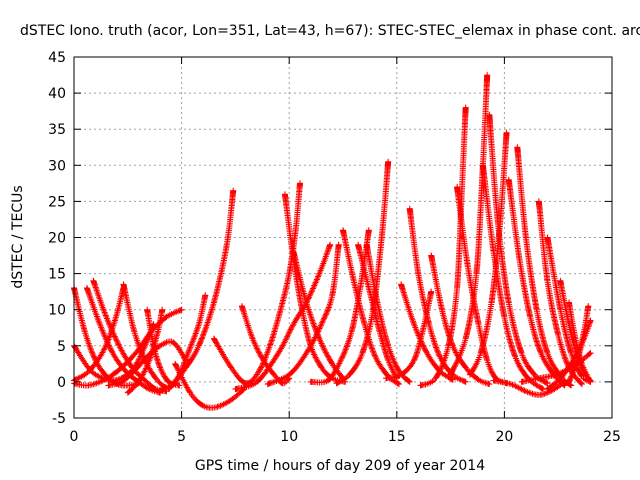  What do you see at coordinates (504, 437) in the screenshot?
I see `x-tick-label: 20` at bounding box center [504, 437].